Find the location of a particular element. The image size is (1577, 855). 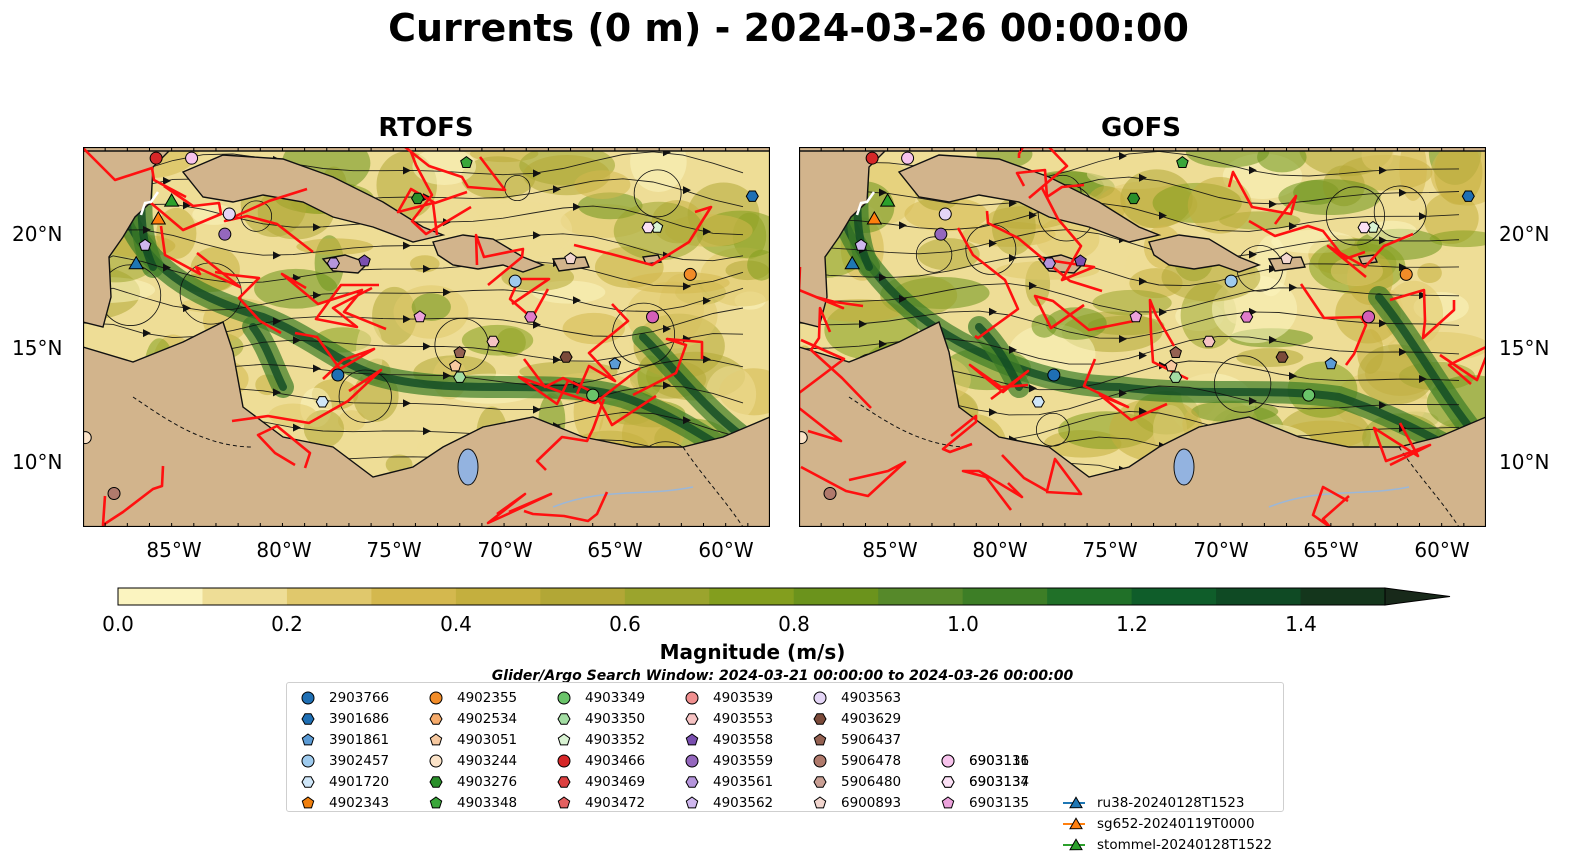

legend-label: 4902534 is located at coordinates (487, 718).